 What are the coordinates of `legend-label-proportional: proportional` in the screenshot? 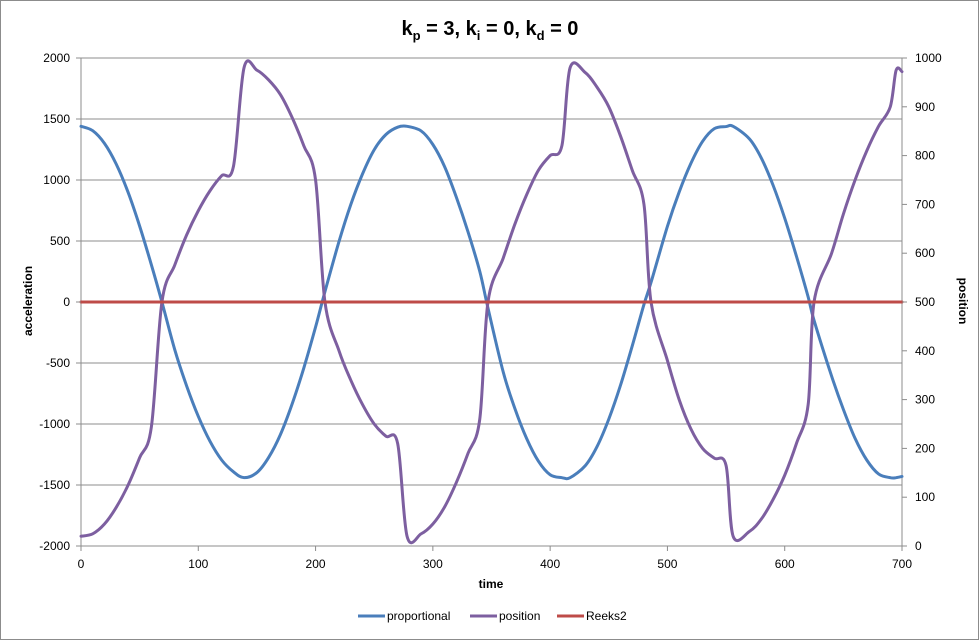 It's located at (418, 616).